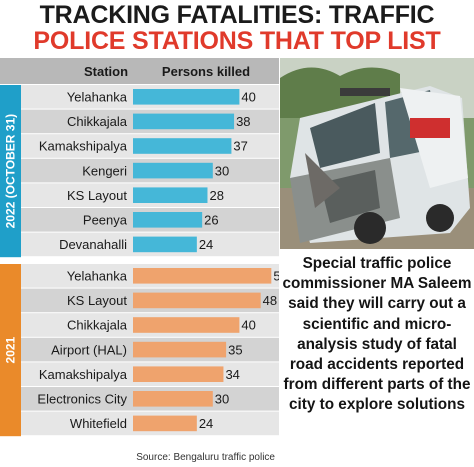  What do you see at coordinates (270, 300) in the screenshot?
I see `value-label: 48` at bounding box center [270, 300].